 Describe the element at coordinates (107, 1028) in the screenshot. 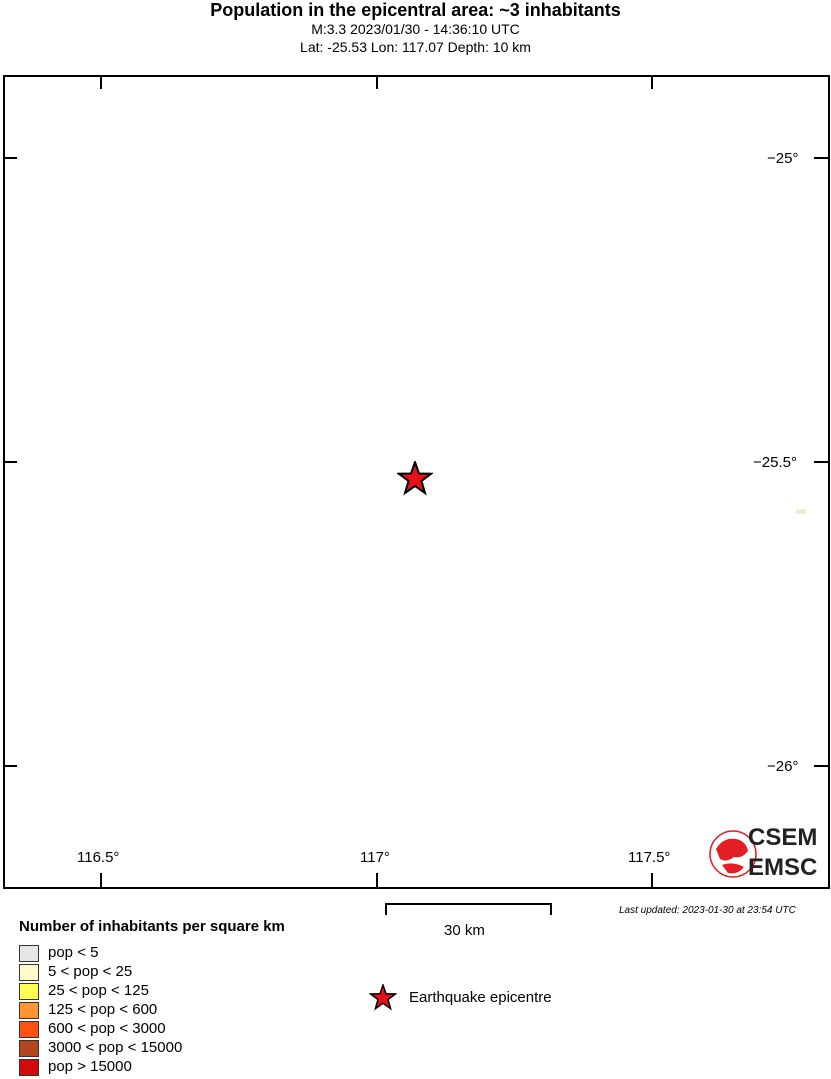

I see `legend-label: 600 < pop < 3000` at that location.